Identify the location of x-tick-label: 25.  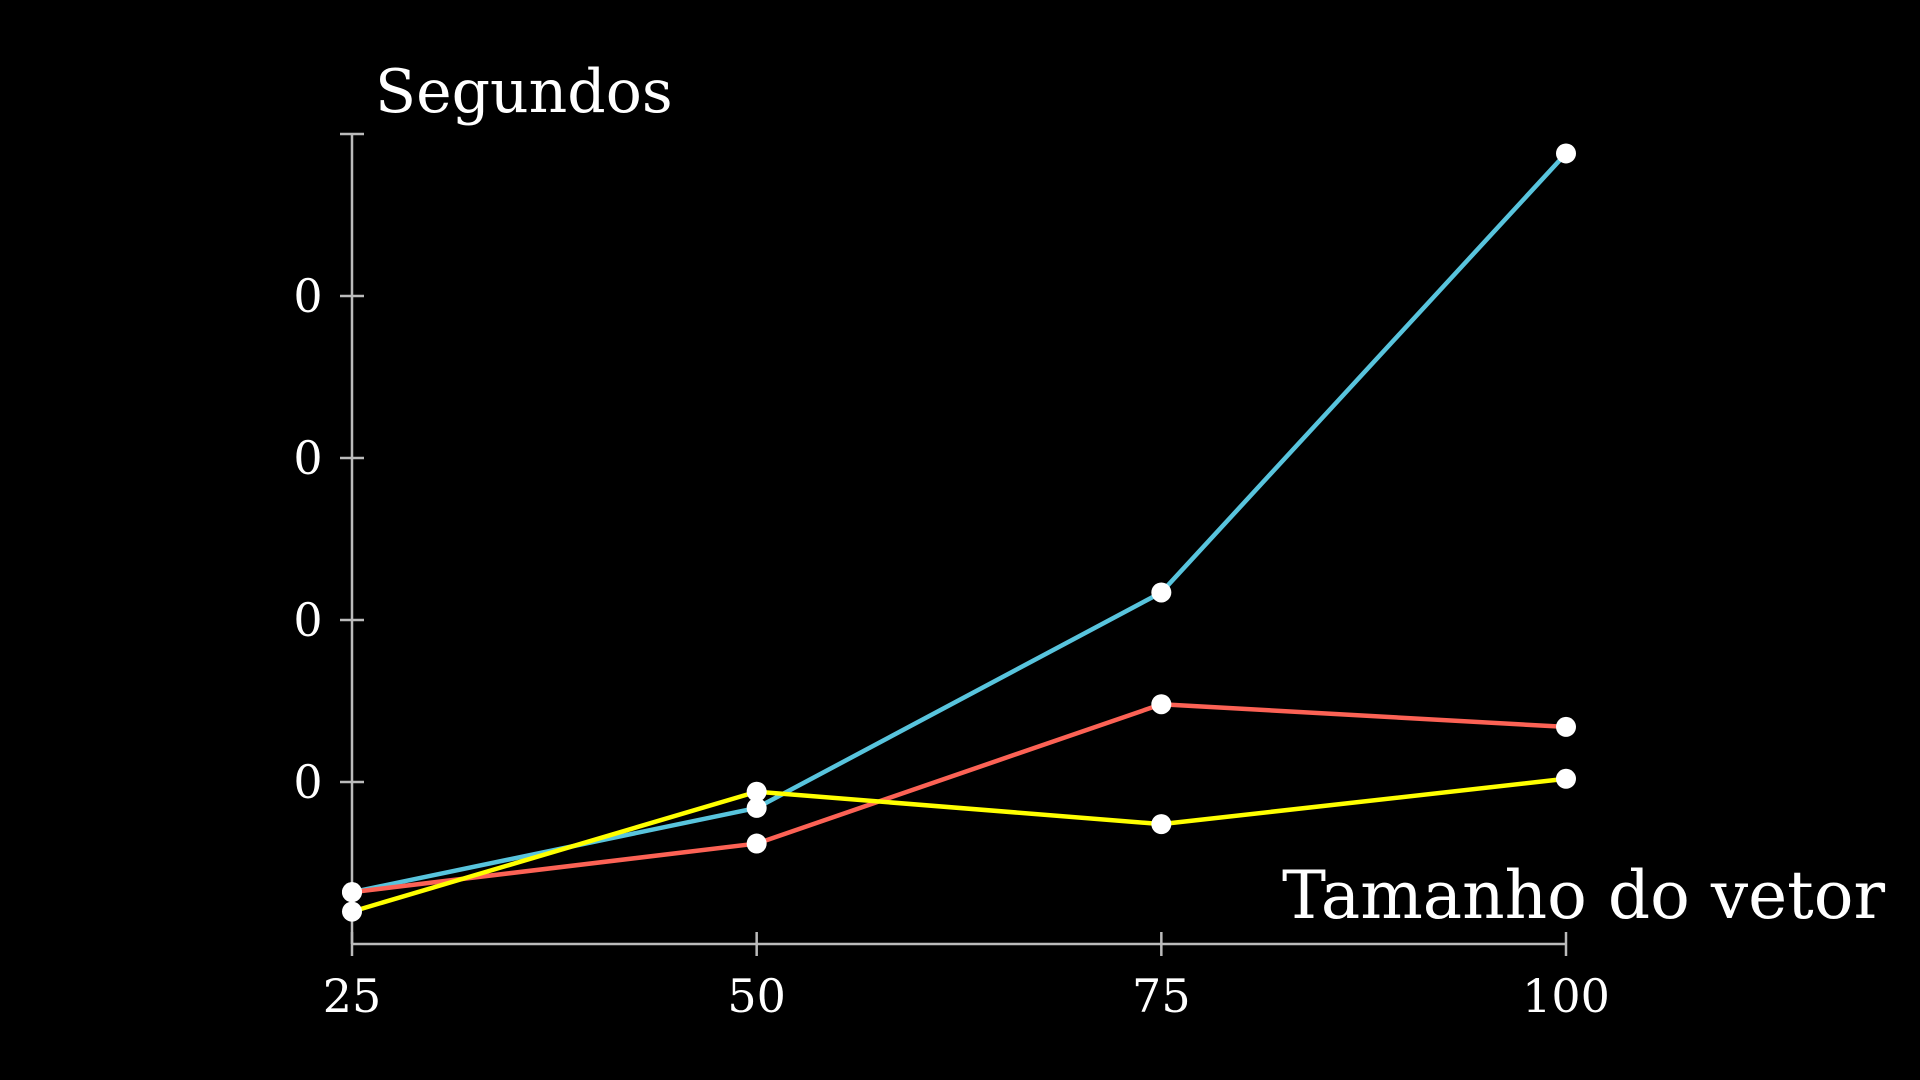
(352, 996).